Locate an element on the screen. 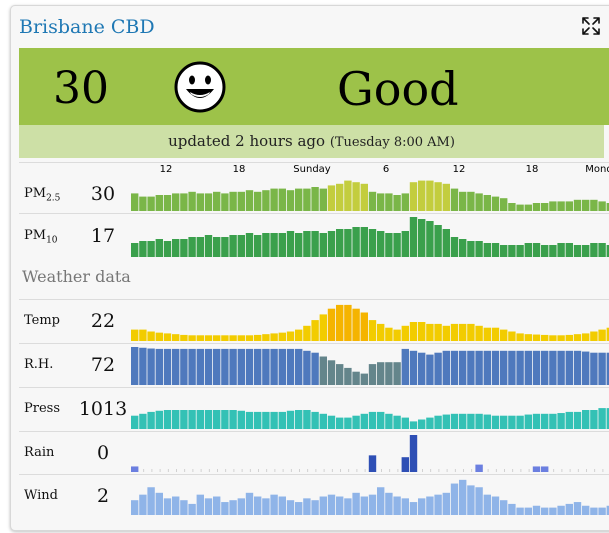 The height and width of the screenshot is (533, 609). metric-row-temp: Temp 22 is located at coordinates (314, 321).